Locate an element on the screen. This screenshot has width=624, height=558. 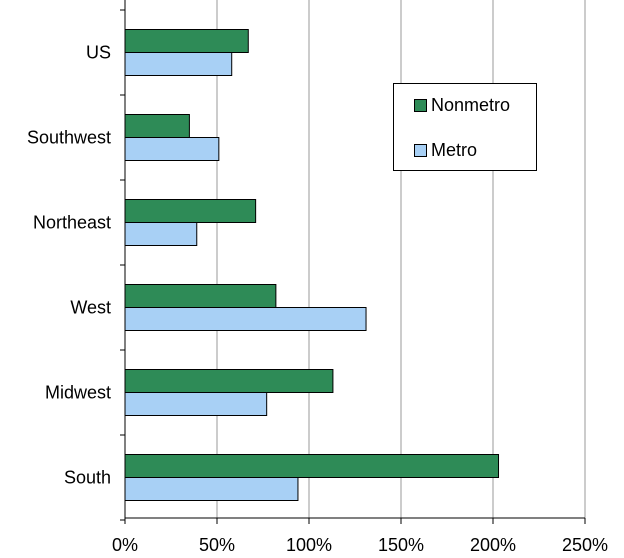
y-category-label: US is located at coordinates (98, 53).